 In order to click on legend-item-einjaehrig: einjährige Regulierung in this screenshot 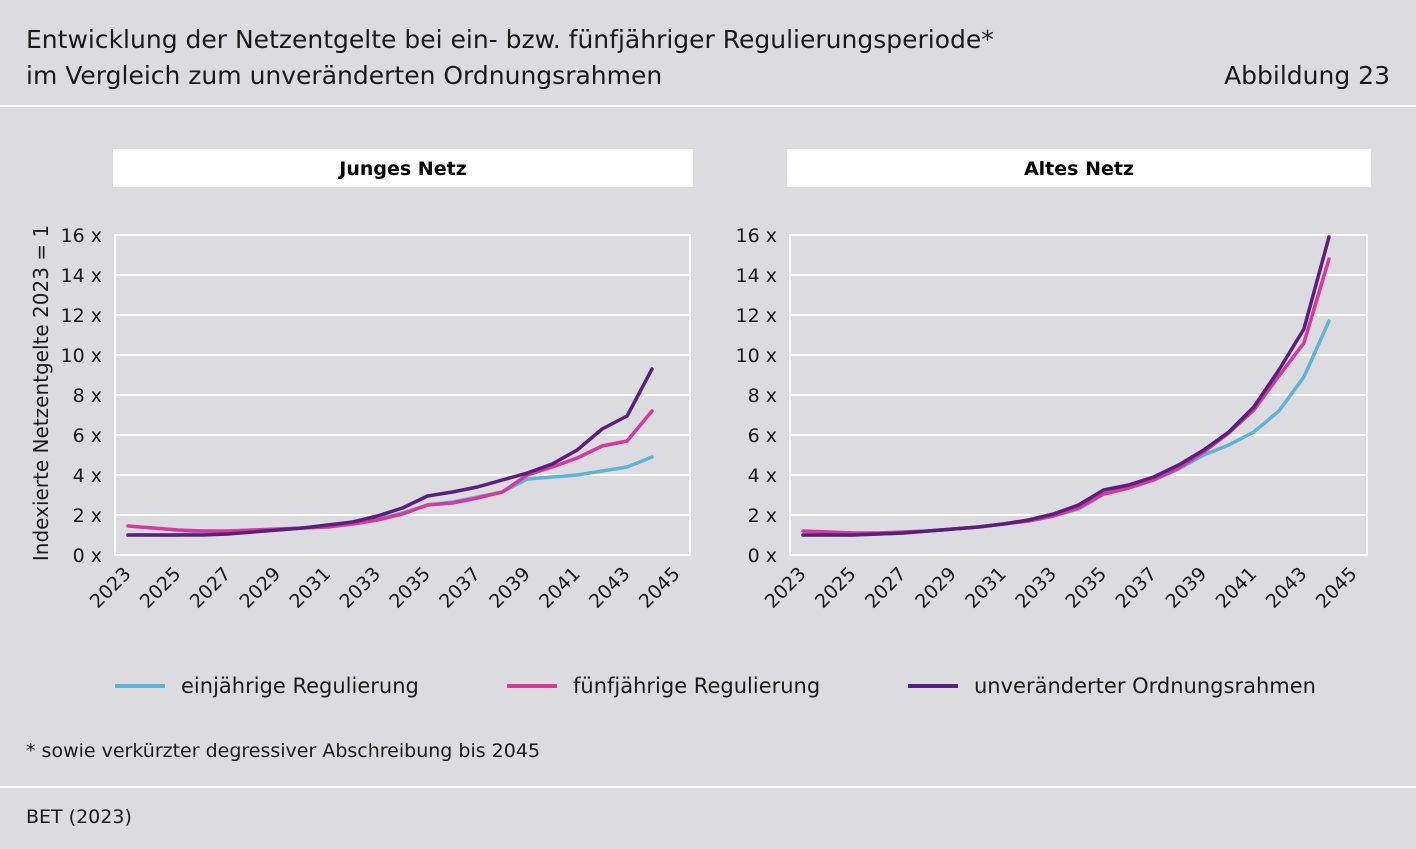, I will do `click(267, 686)`.